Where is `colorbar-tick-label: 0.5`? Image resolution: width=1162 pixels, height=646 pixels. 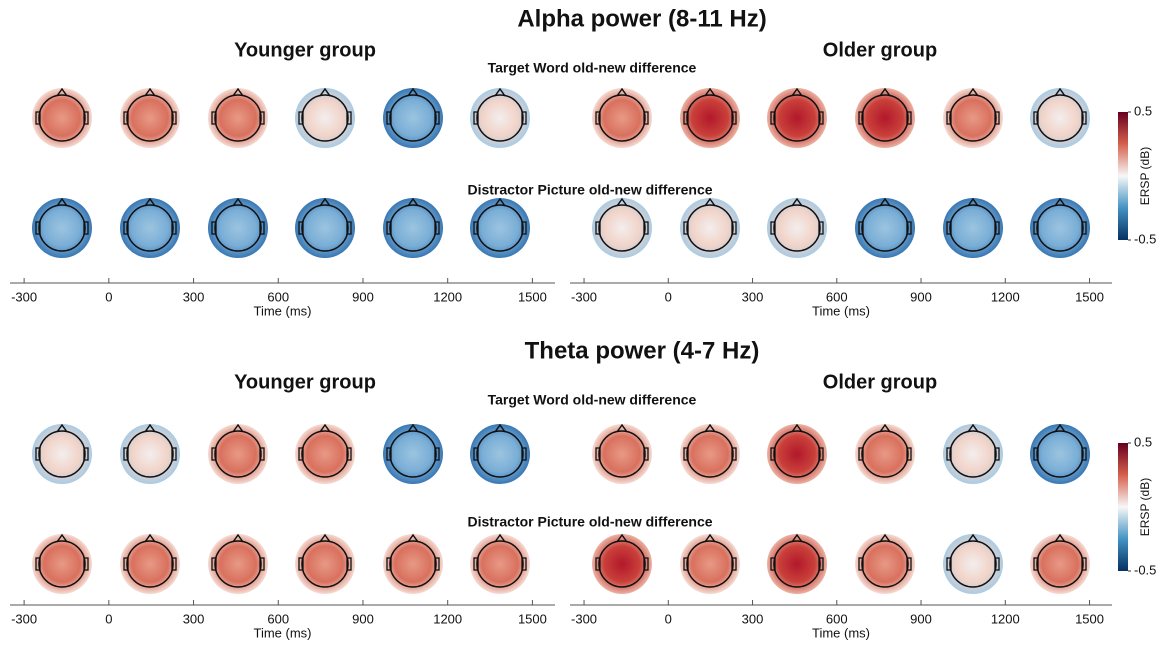
colorbar-tick-label: 0.5 is located at coordinates (1143, 441).